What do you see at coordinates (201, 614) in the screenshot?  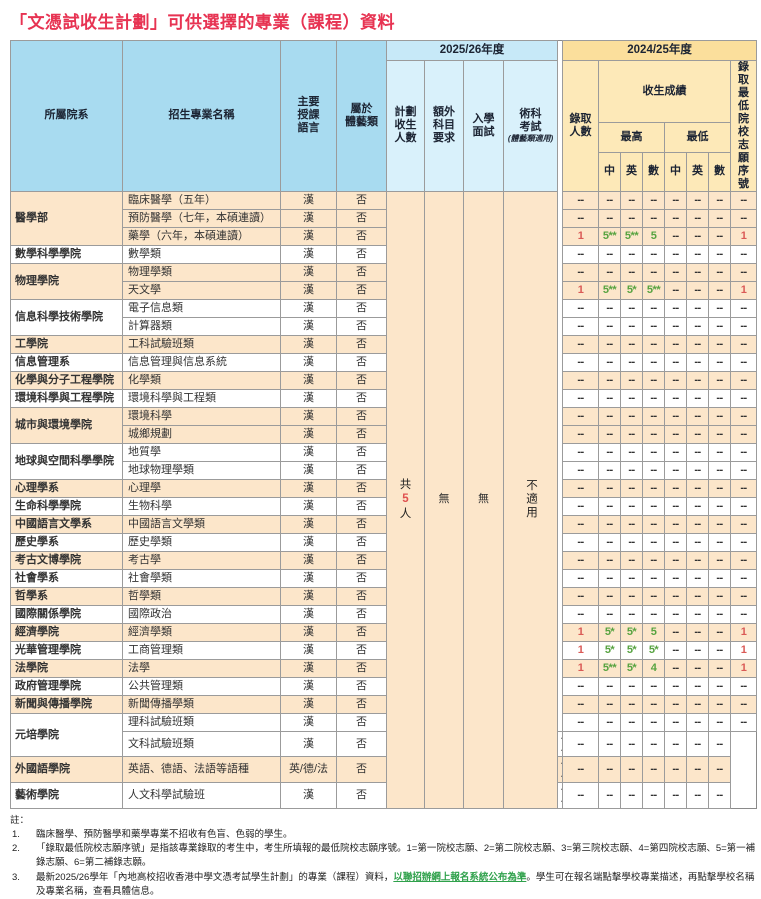 I see `program-name: 國際政治` at bounding box center [201, 614].